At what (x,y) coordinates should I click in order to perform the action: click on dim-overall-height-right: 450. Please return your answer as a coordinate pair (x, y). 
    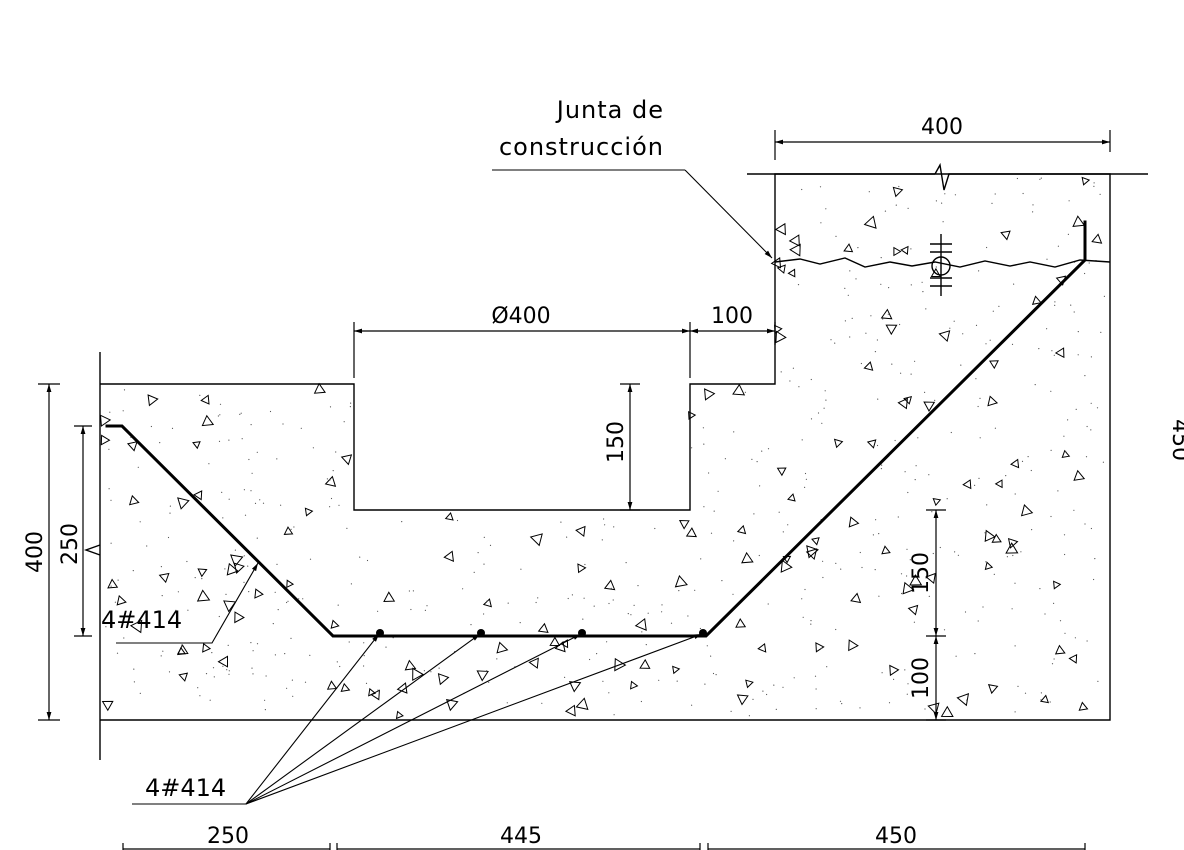
    Looking at the image, I should click on (1175, 440).